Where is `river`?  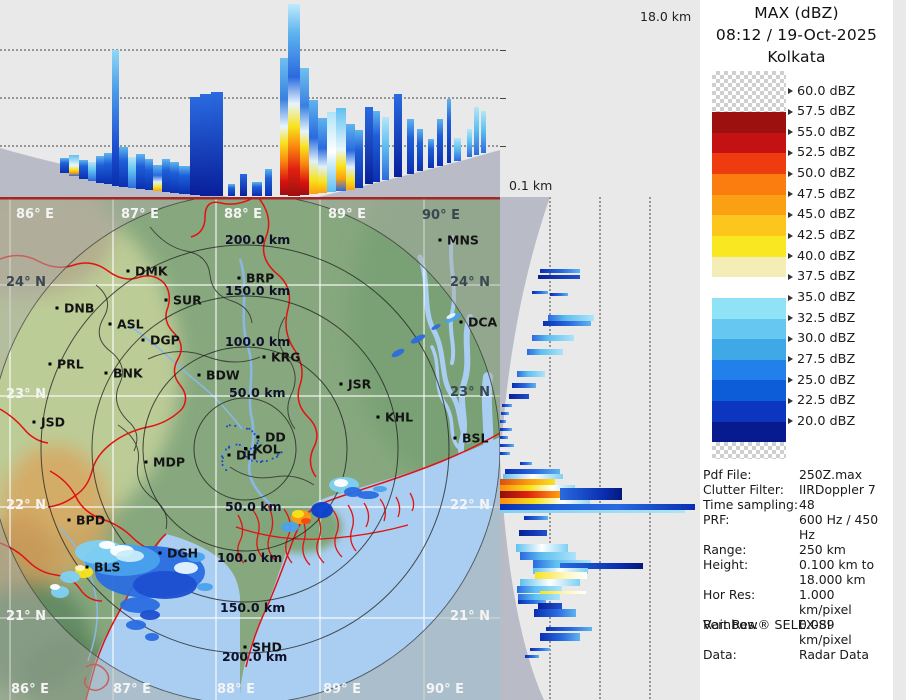 river is located at coordinates (79, 594).